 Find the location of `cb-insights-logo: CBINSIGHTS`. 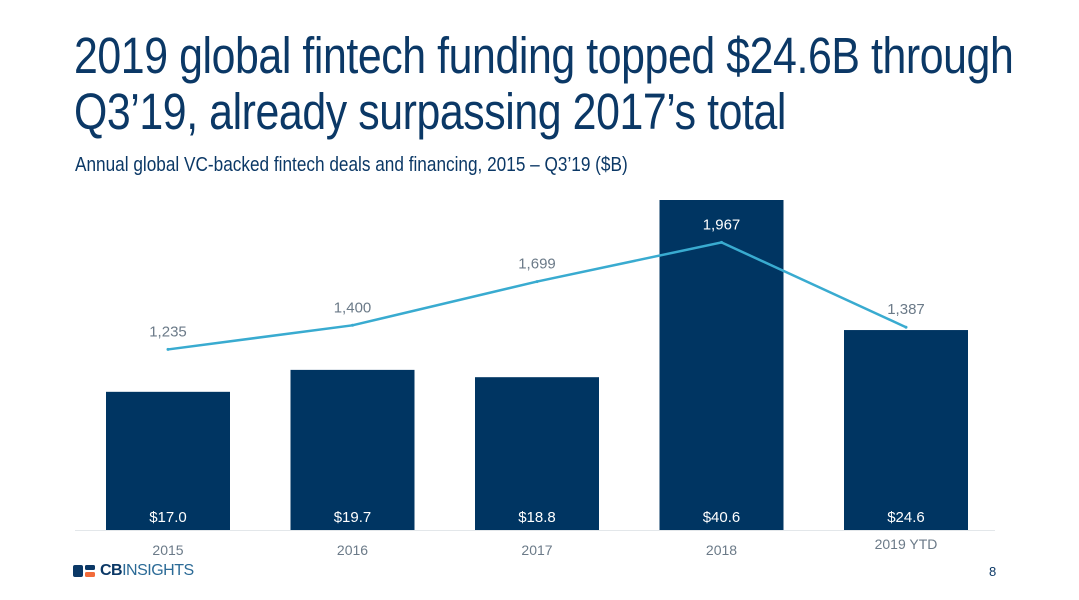

cb-insights-logo: CBINSIGHTS is located at coordinates (133, 571).